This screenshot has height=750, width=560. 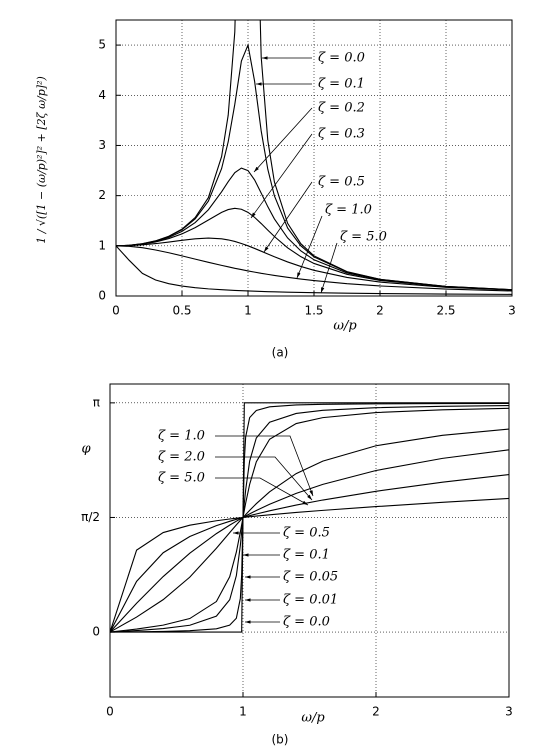 What do you see at coordinates (102, 45) in the screenshot?
I see `y-tick-label: 5` at bounding box center [102, 45].